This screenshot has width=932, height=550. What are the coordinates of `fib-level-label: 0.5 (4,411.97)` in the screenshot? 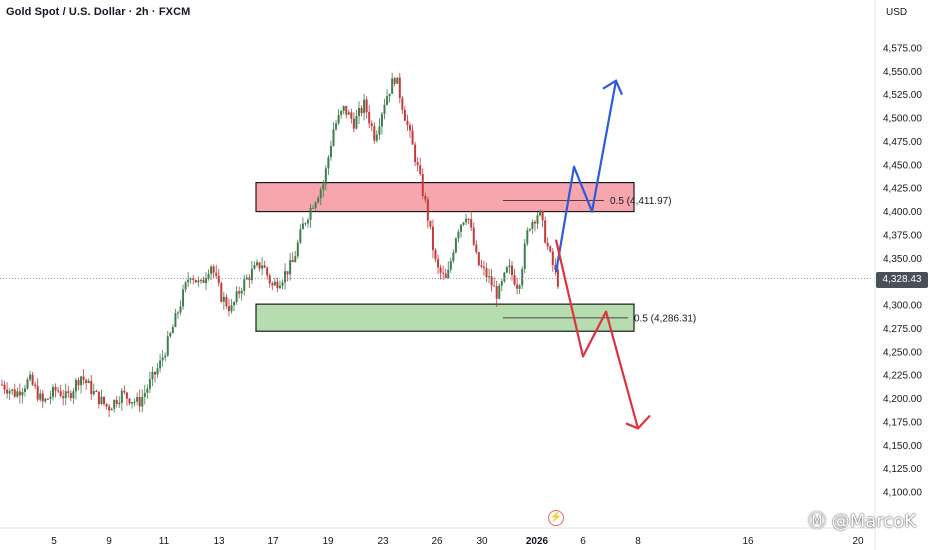 It's located at (641, 201).